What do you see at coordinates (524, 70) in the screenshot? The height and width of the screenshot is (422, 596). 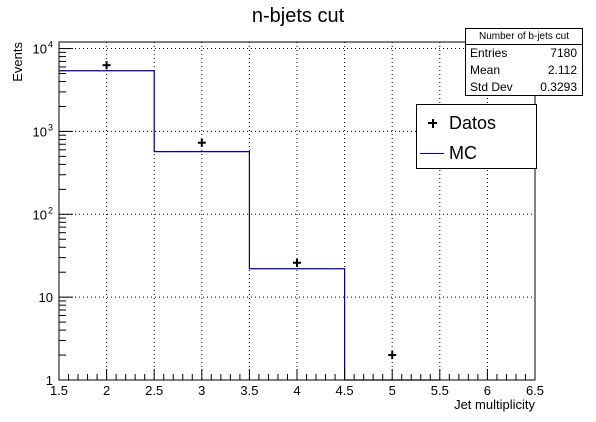 I see `stats-row-mean: Mean 2.112` at bounding box center [524, 70].